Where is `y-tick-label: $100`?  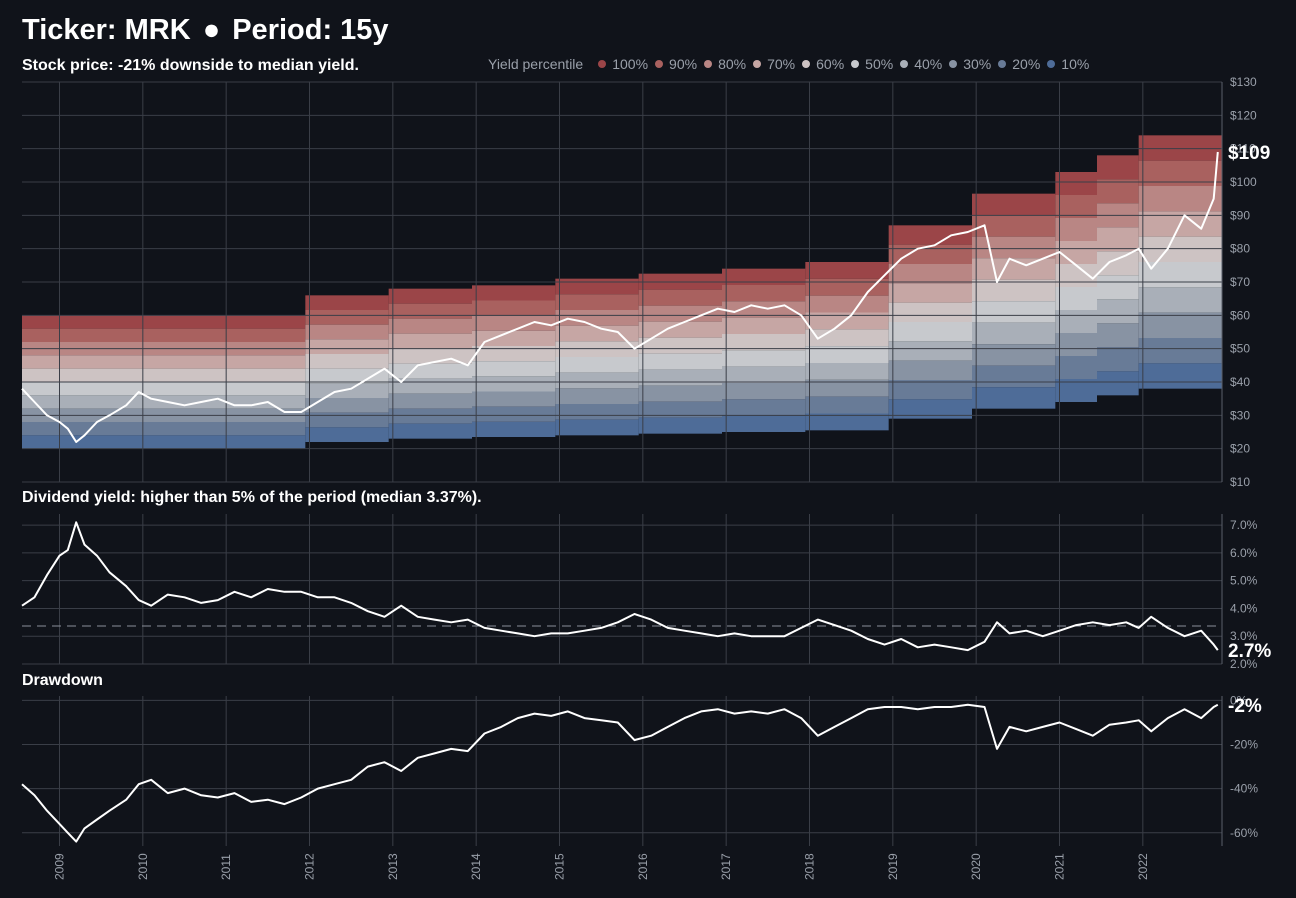 y-tick-label: $100 is located at coordinates (1243, 182).